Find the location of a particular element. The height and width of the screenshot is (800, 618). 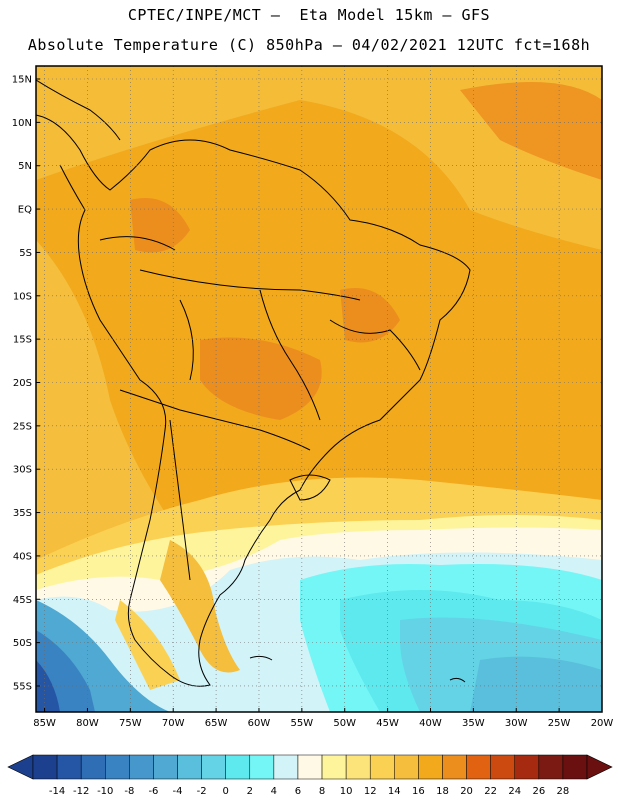

lagoon is located at coordinates (310, 487).